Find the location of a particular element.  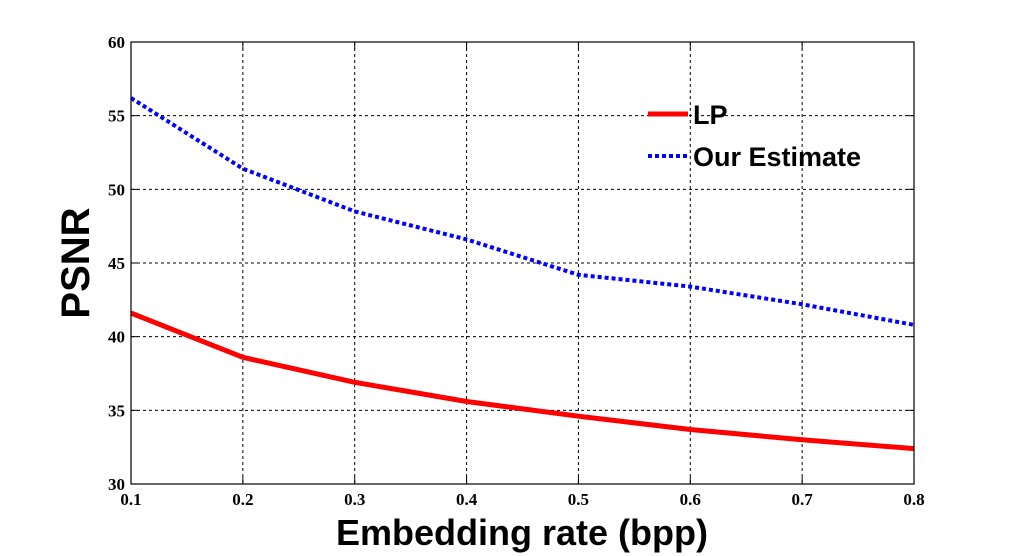

y-tick-label: 45 is located at coordinates (116, 263).